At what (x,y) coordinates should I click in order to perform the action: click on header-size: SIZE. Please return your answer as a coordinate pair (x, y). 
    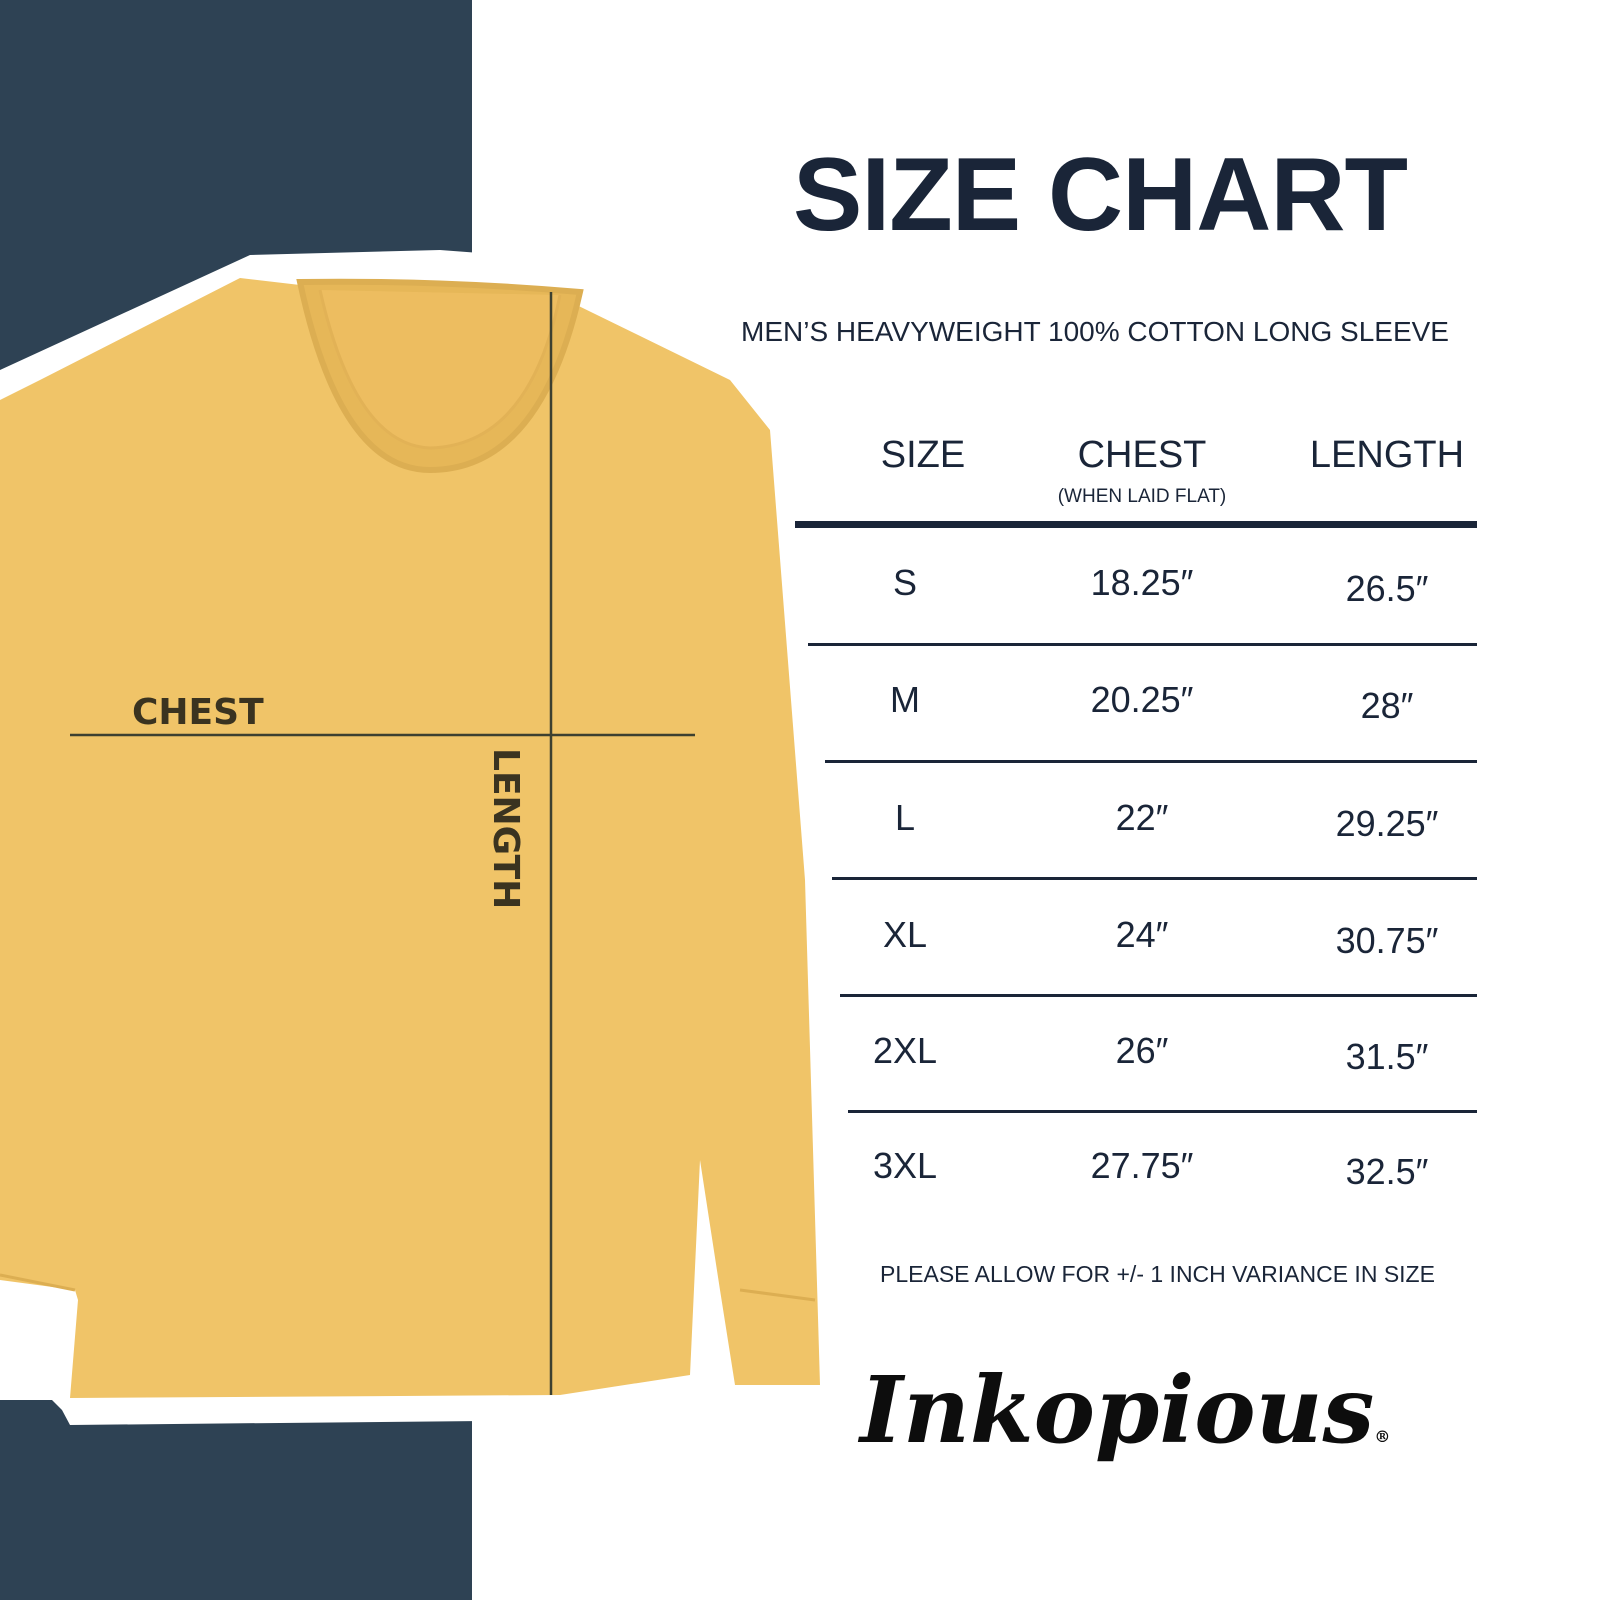
    Looking at the image, I should click on (923, 455).